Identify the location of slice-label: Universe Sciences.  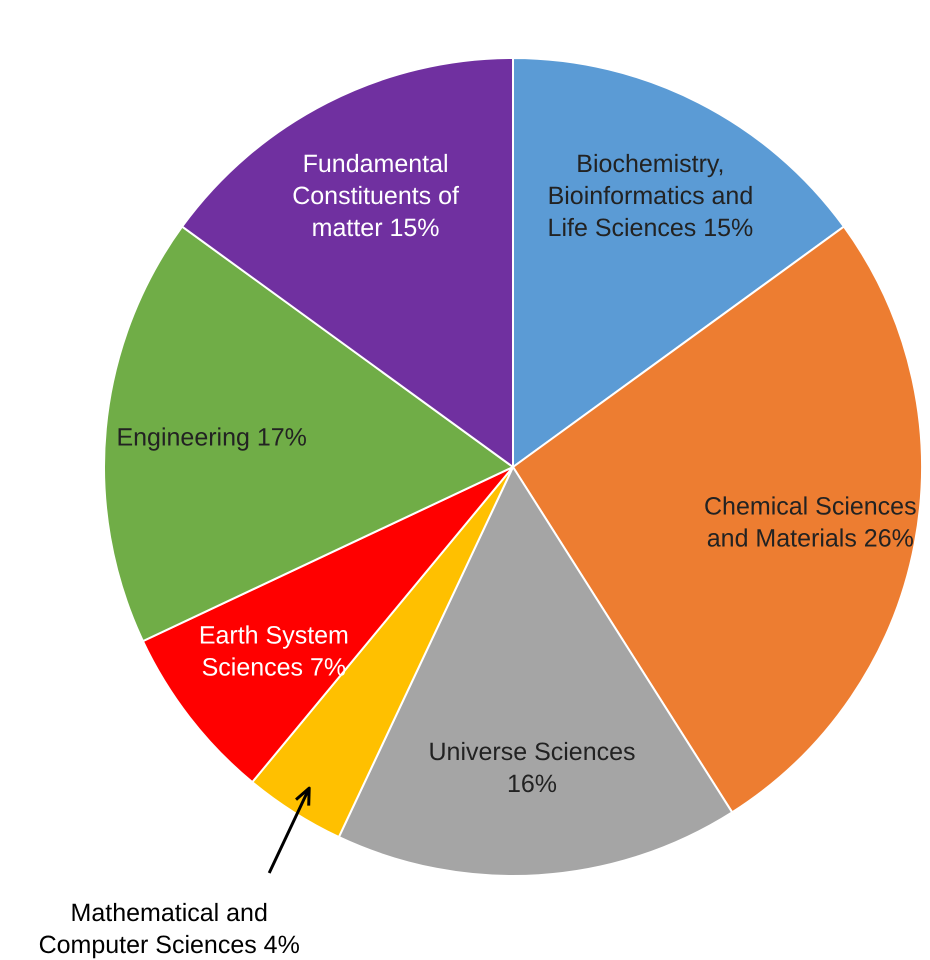
(532, 752).